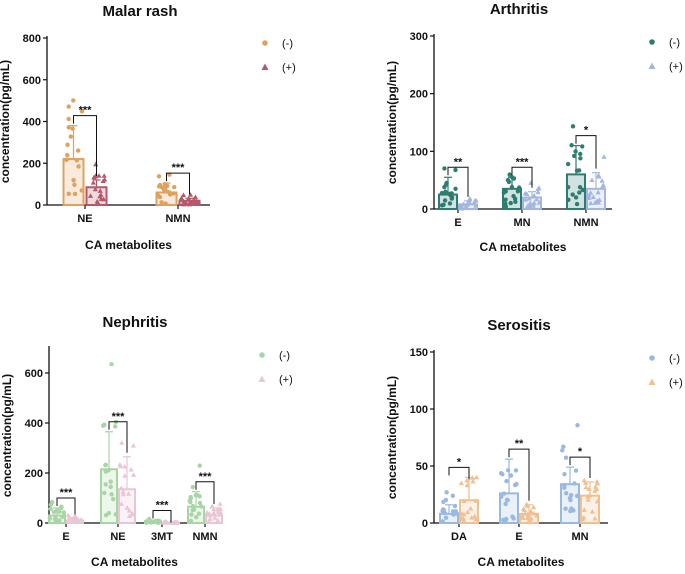 Image resolution: width=685 pixels, height=574 pixels. Describe the element at coordinates (458, 162) in the screenshot. I see `significance-label: **` at that location.